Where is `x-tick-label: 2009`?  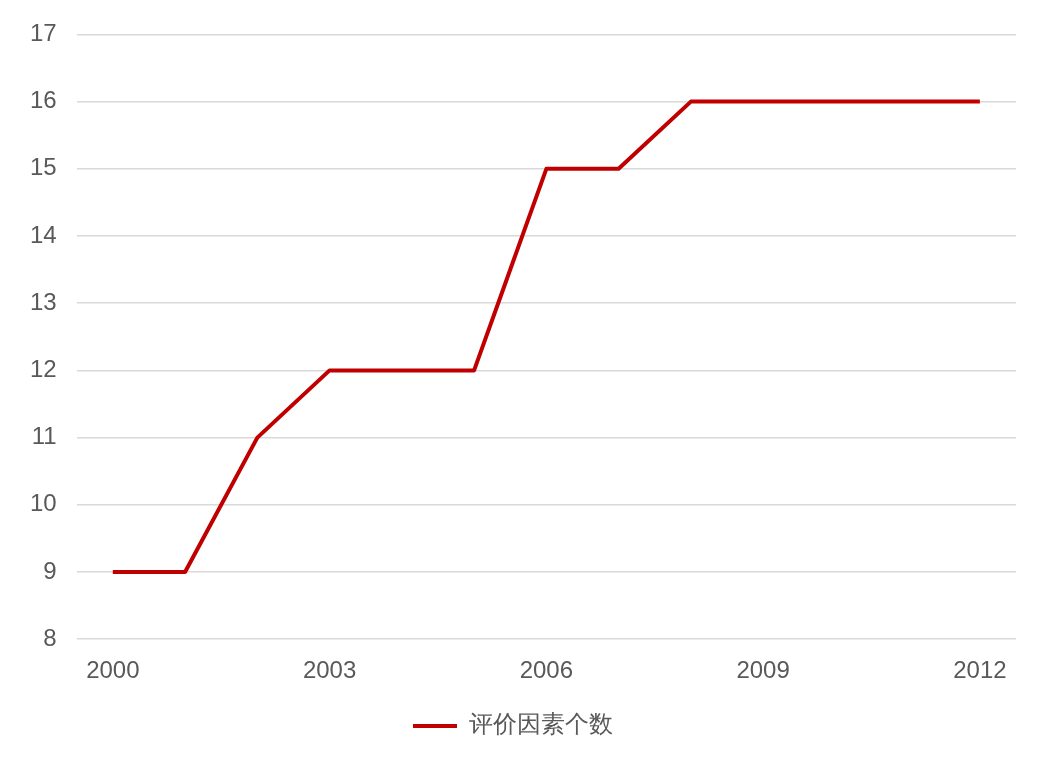
x-tick-label: 2009 is located at coordinates (763, 670).